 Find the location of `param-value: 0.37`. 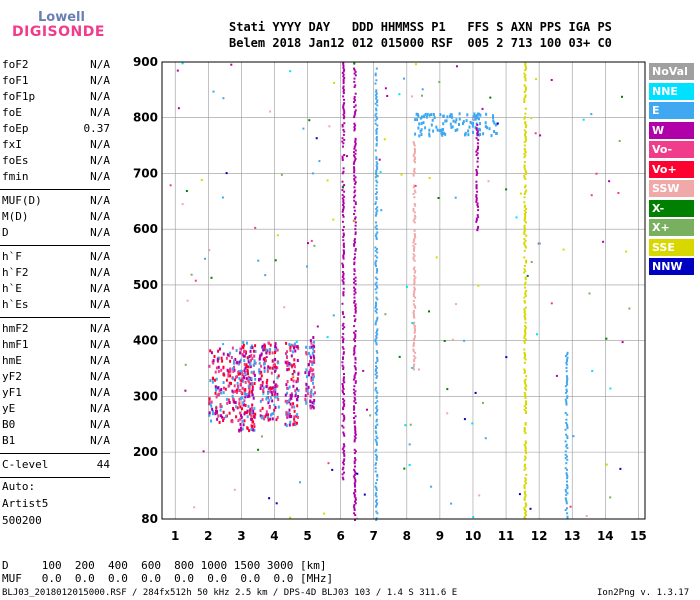

param-value: 0.37 is located at coordinates (97, 128).